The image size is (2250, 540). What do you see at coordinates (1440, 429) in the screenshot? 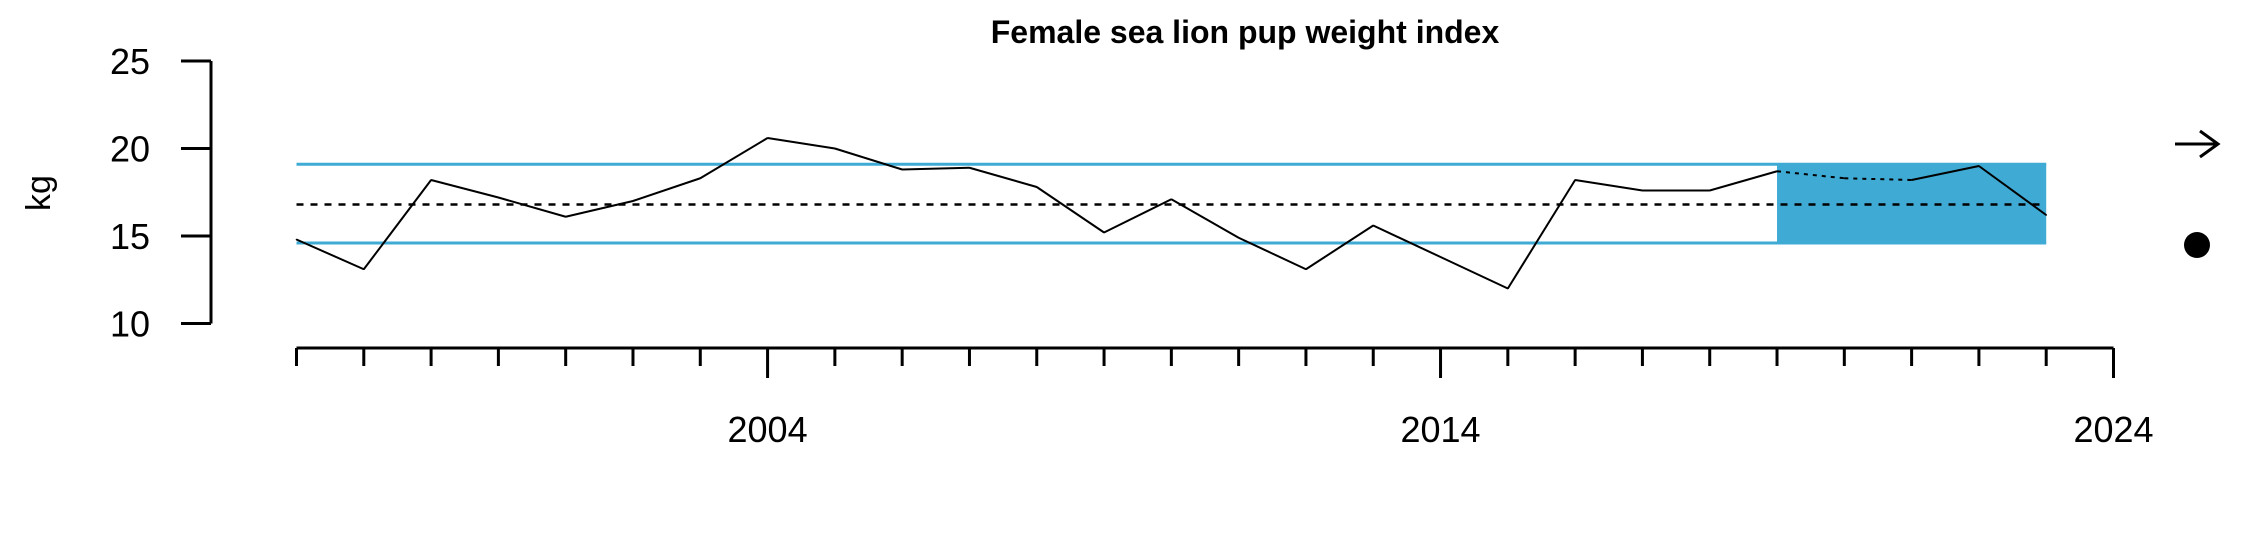
I see `x-tick-label: 2014` at bounding box center [1440, 429].